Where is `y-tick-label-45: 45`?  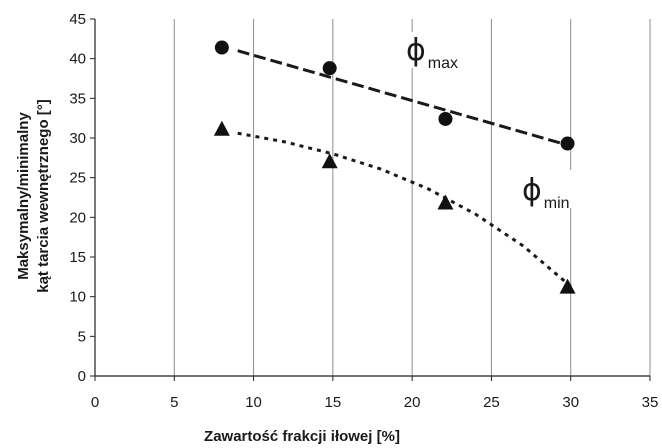 y-tick-label-45: 45 is located at coordinates (77, 19).